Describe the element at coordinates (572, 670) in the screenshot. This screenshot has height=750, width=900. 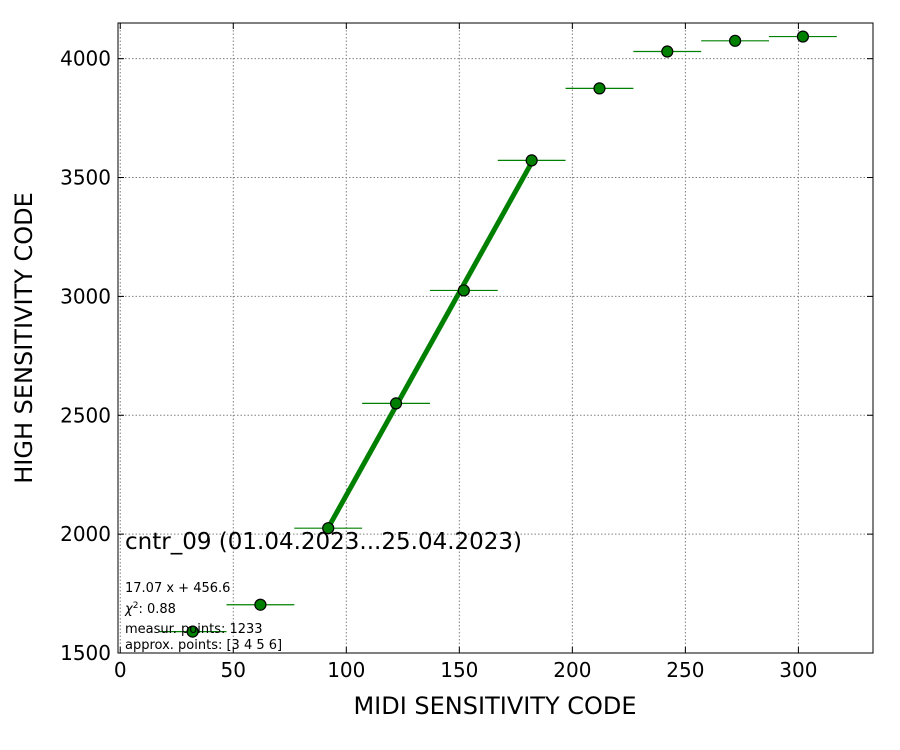
I see `x-tick-label: 200` at that location.